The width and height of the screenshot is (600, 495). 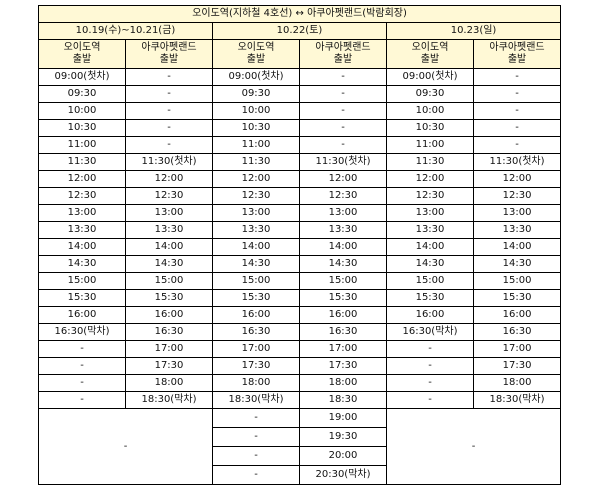 What do you see at coordinates (430, 332) in the screenshot?
I see `time-cell: 16:30(막차)` at bounding box center [430, 332].